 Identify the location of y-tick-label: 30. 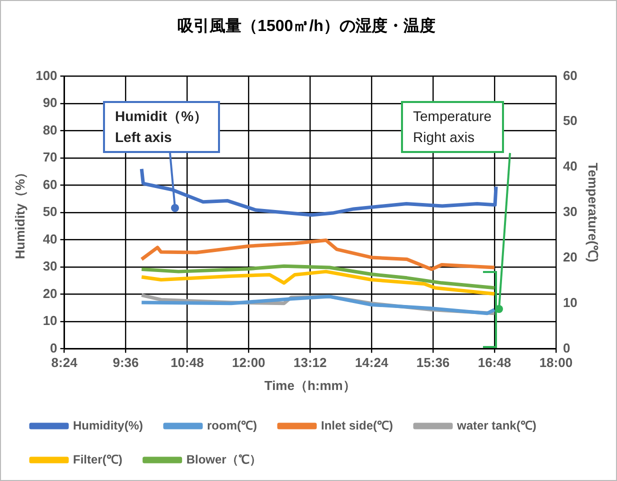
(50, 266).